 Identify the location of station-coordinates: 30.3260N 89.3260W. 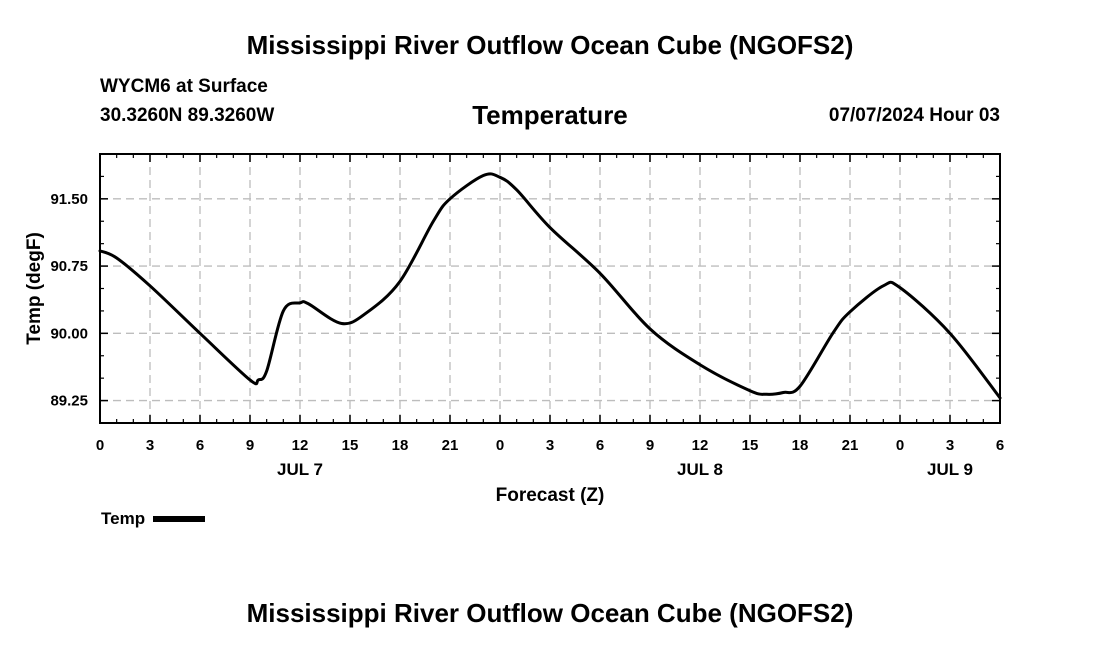
(187, 115).